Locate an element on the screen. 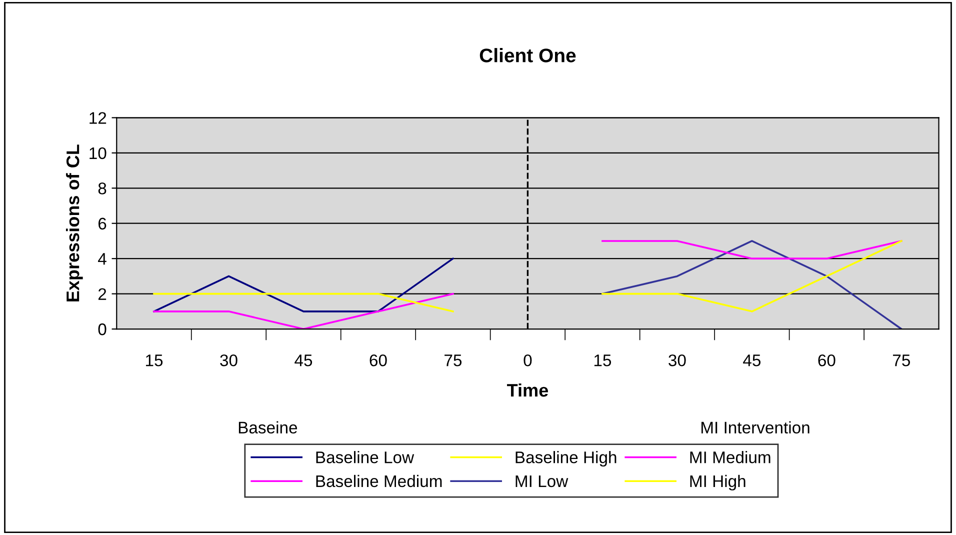  y-tick-label: 6 is located at coordinates (102, 224).